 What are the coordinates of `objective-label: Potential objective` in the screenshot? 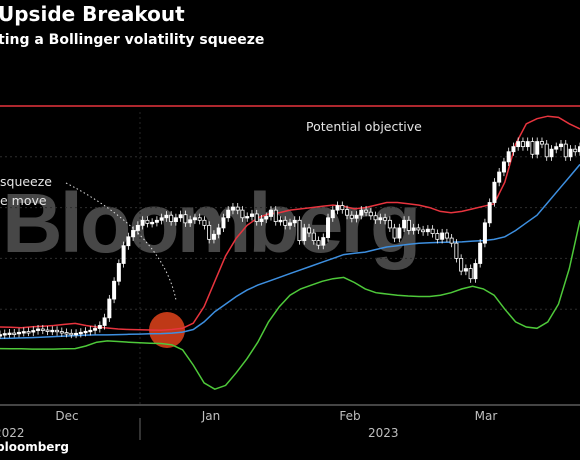 It's located at (364, 126).